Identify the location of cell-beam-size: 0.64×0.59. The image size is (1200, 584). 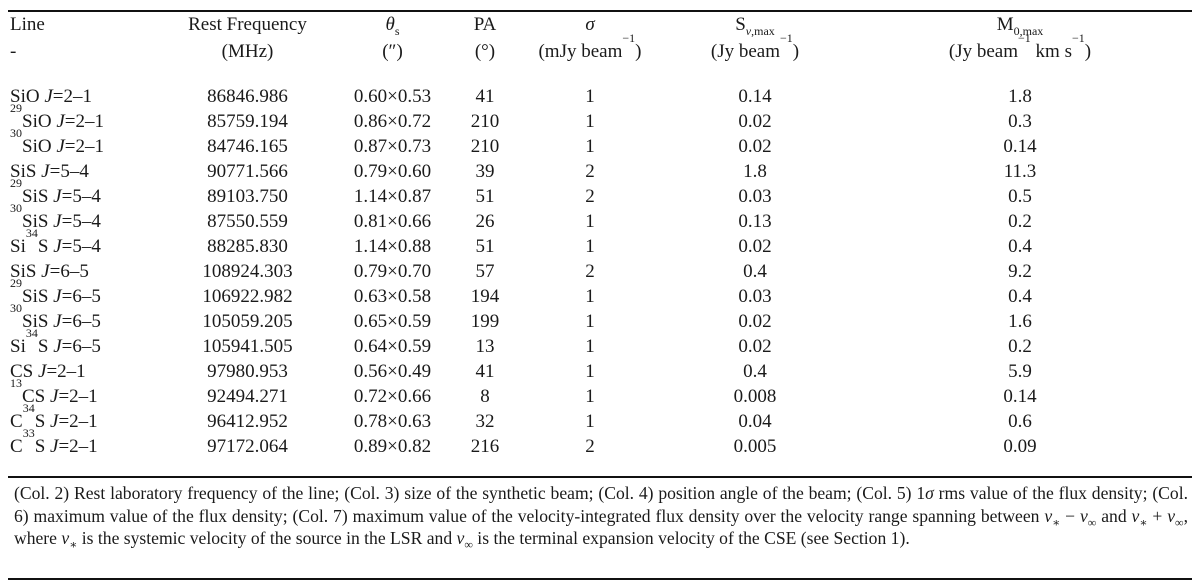
(392, 346).